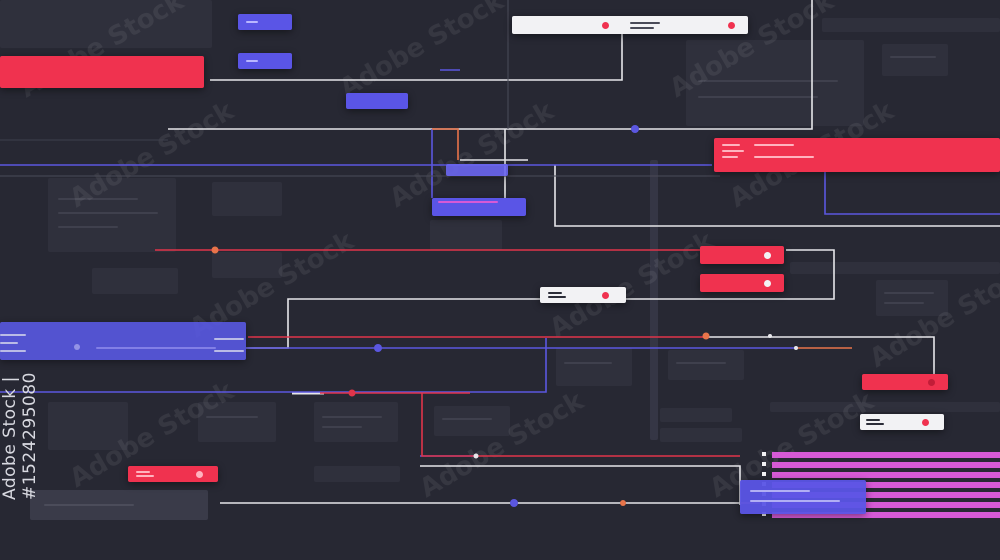 The width and height of the screenshot is (1000, 560). Describe the element at coordinates (102, 72) in the screenshot. I see `red-bar-block` at that location.